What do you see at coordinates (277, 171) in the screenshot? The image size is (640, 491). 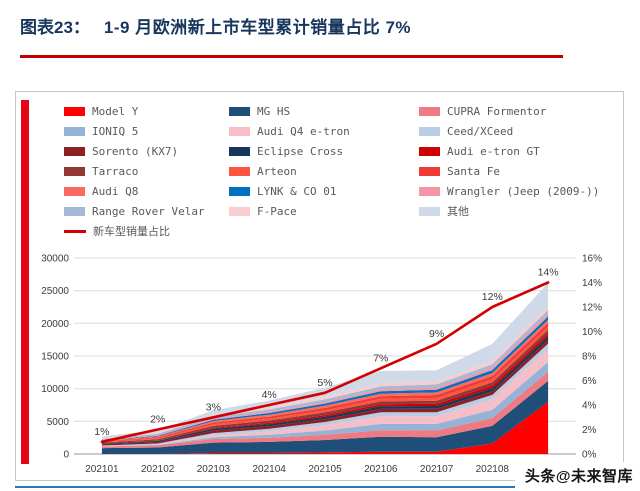 I see `legend-label: Arteon` at bounding box center [277, 171].